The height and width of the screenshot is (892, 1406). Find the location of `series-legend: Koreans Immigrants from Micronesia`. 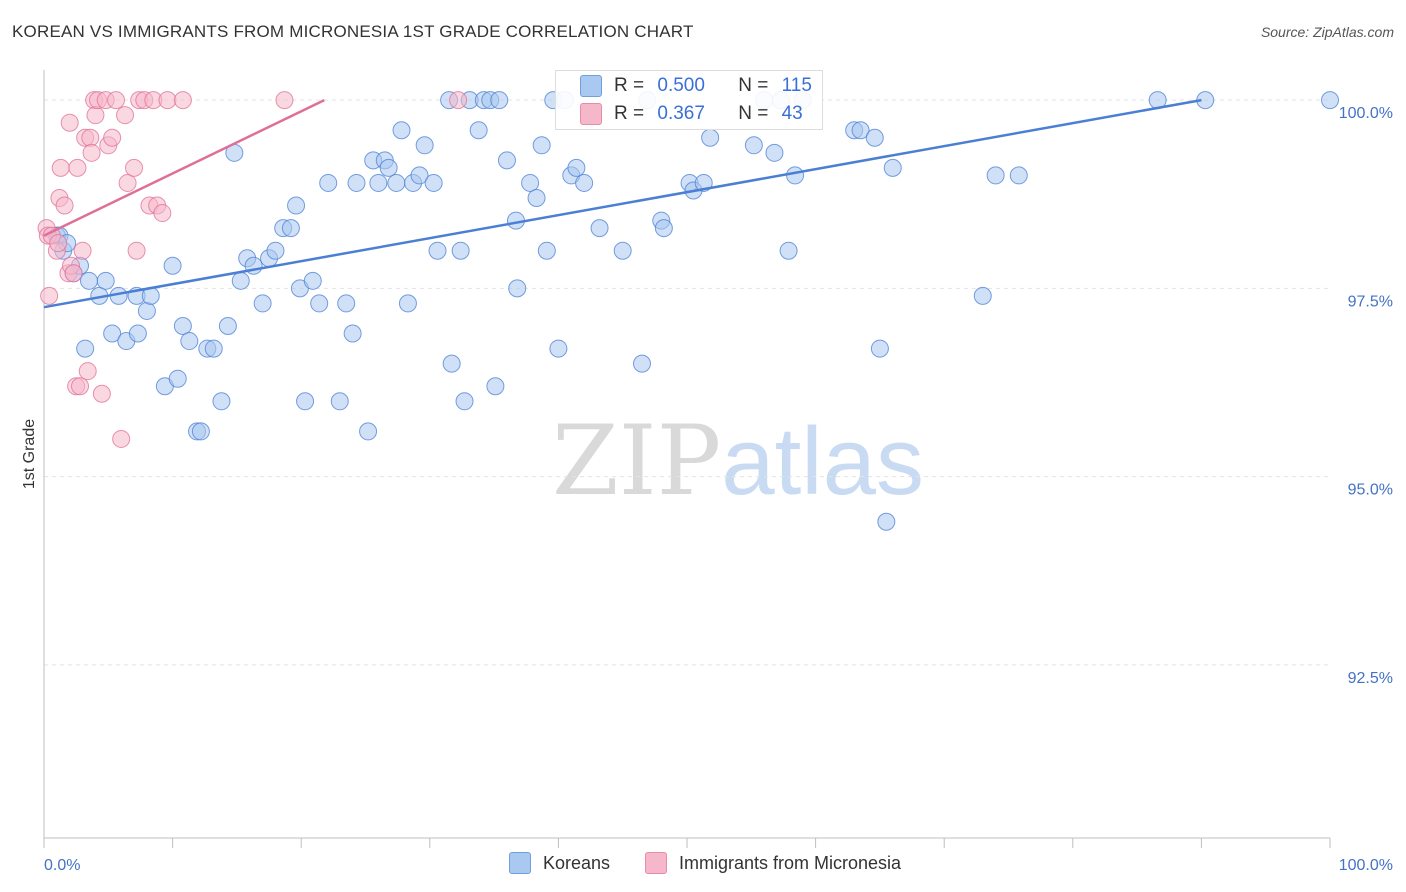

series-legend: Koreans Immigrants from Micronesia is located at coordinates (703, 864).